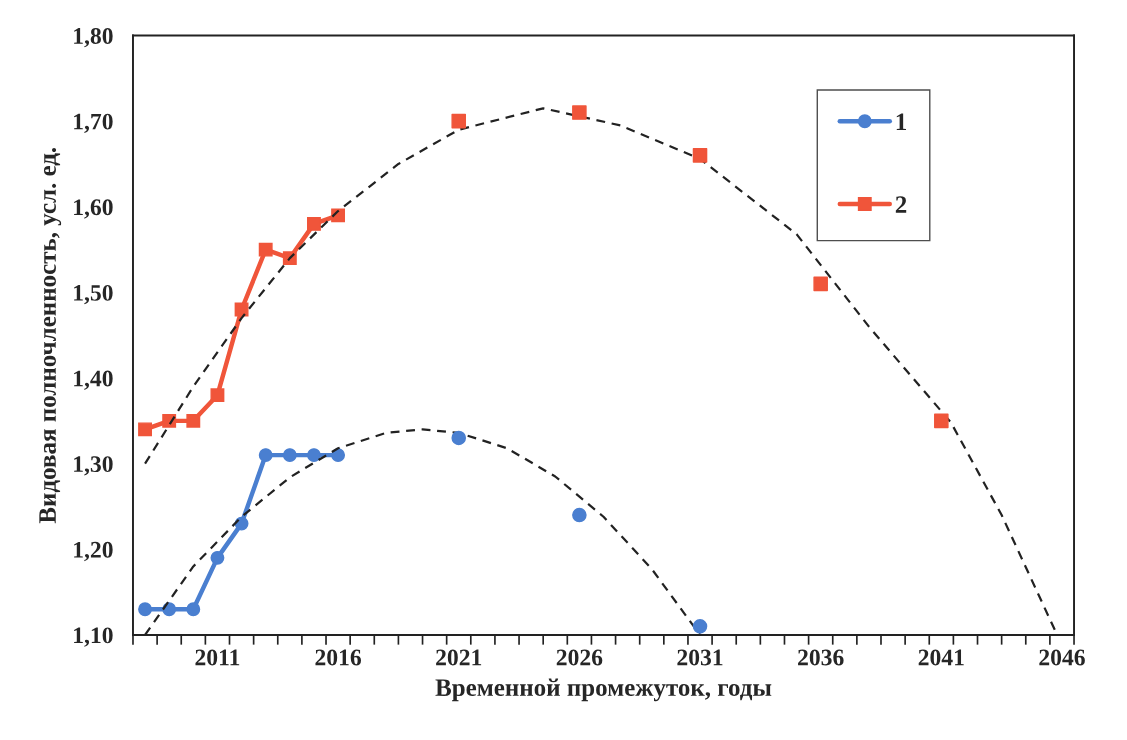 This screenshot has height=740, width=1127. I want to click on x-tick-label: 2011, so click(217, 657).